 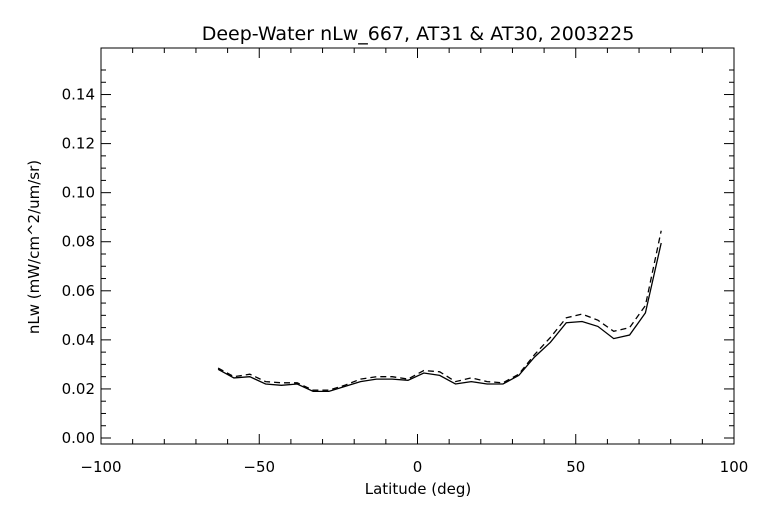 I want to click on y-tick-label: 0.04, so click(x=78, y=340).